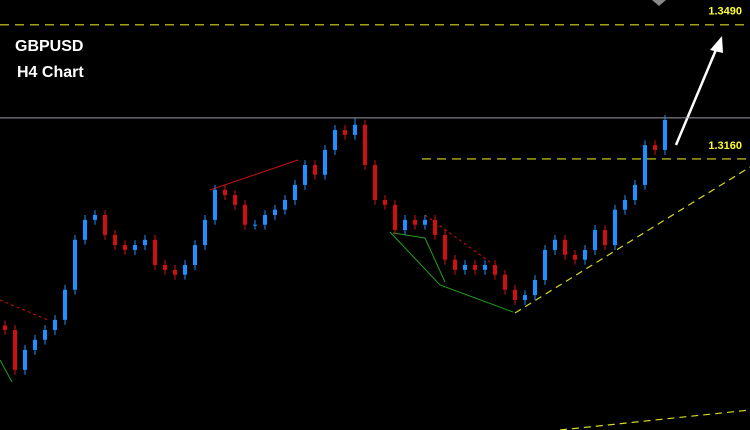  I want to click on chart-title: GBPUSD, so click(49, 46).